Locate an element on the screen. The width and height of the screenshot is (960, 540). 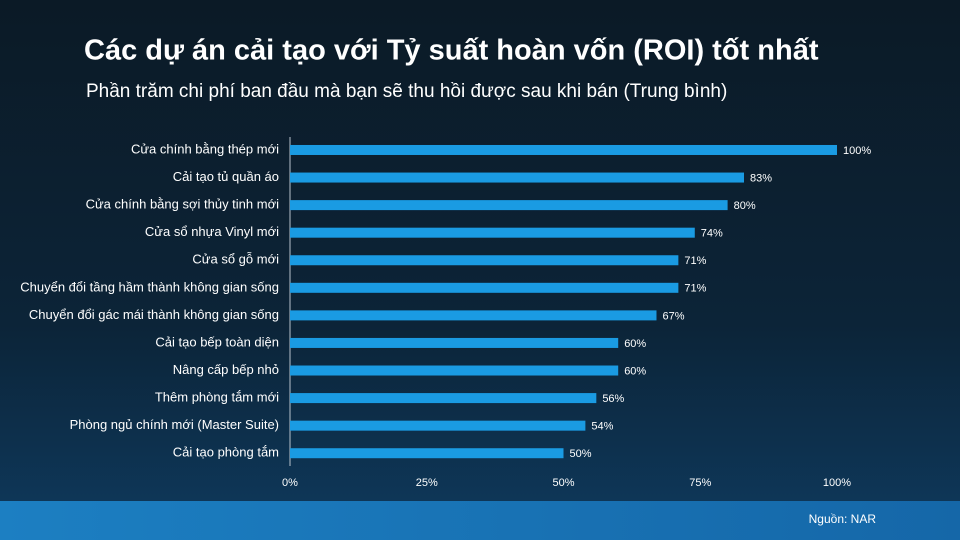
x-tick-label: 100% is located at coordinates (837, 483).